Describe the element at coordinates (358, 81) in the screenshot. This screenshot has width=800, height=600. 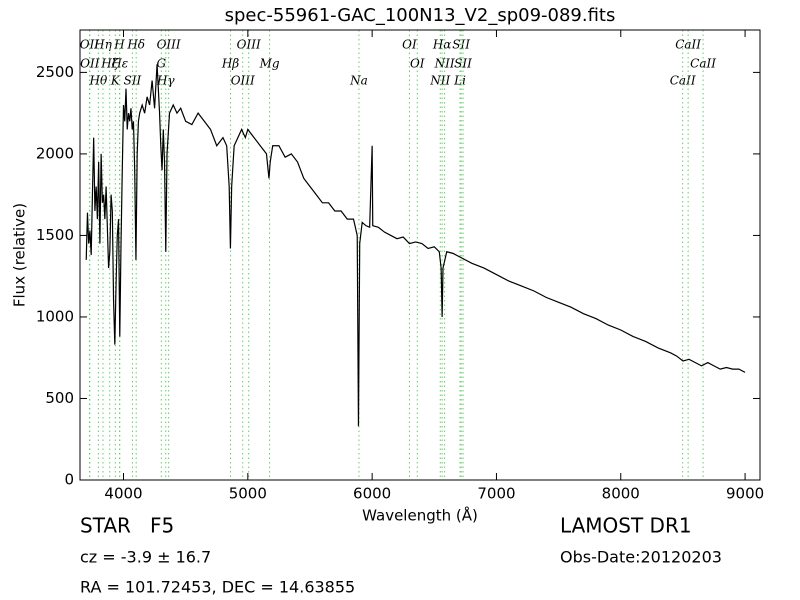
I see `spectral-line-label: Na` at that location.